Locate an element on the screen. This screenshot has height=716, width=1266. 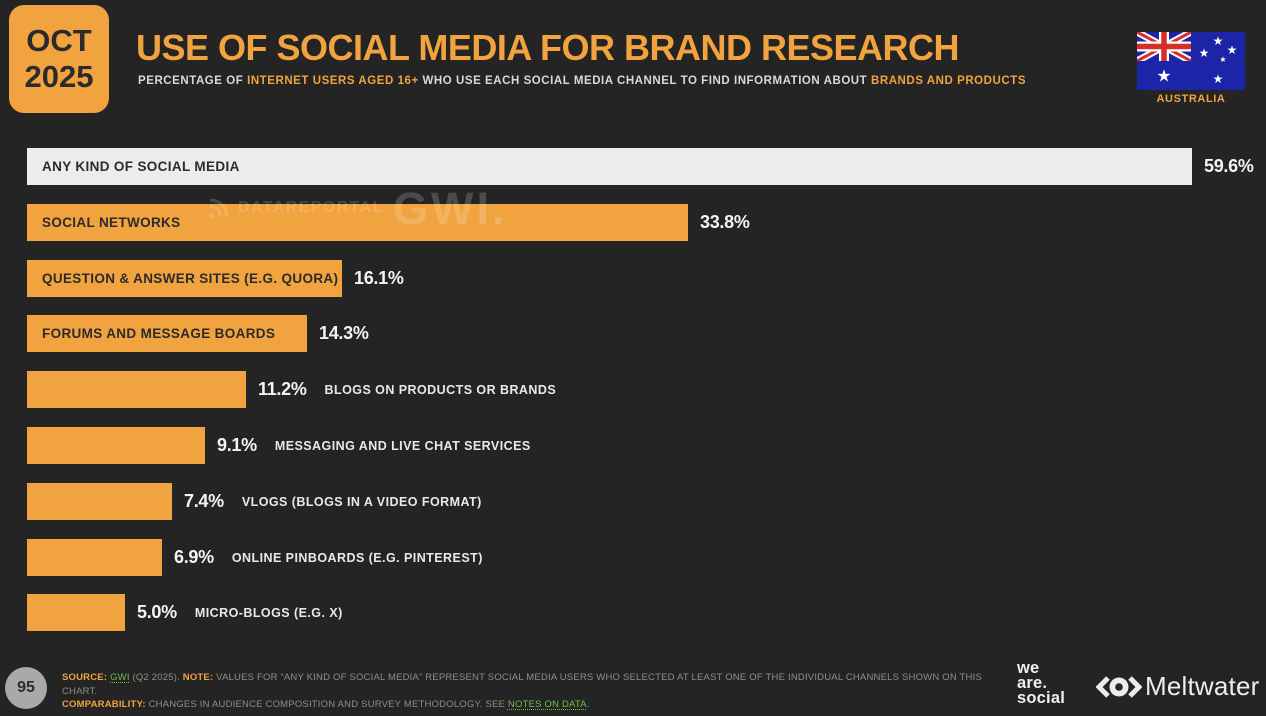
signal-icon is located at coordinates (218, 208).